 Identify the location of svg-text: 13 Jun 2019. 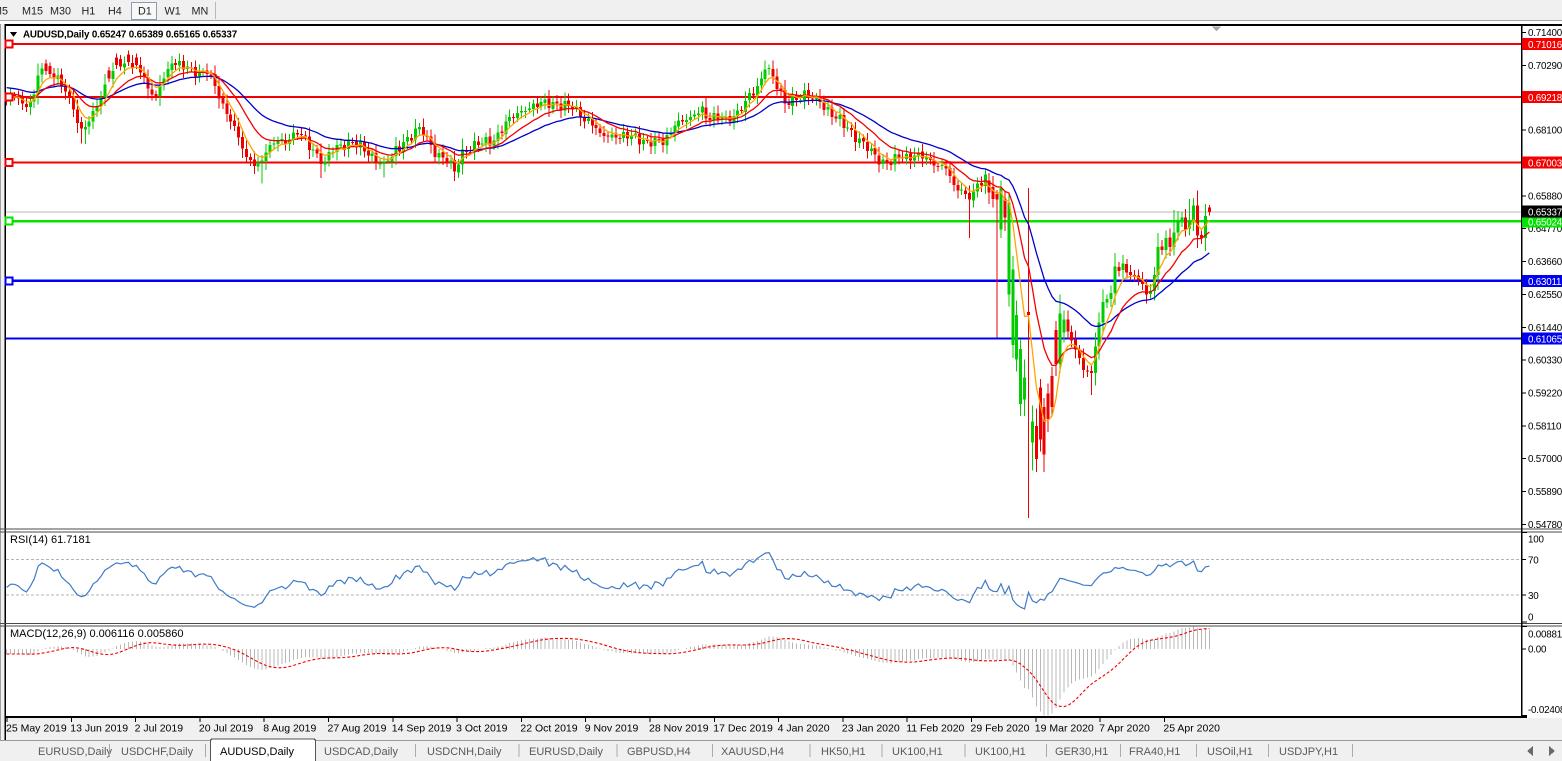
(99, 729).